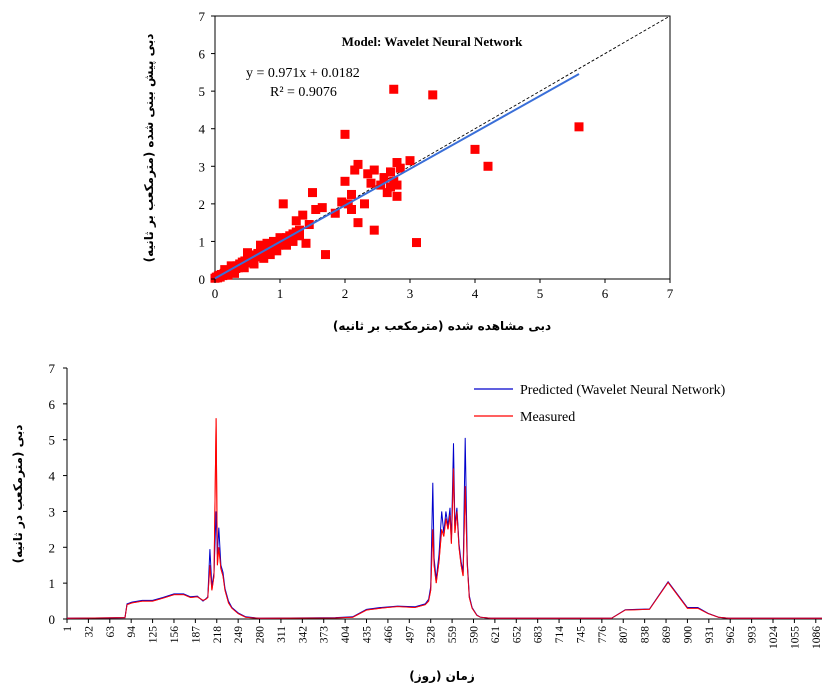 This screenshot has height=689, width=824. Describe the element at coordinates (603, 635) in the screenshot. I see `timeseries-x-tick-label: 776` at that location.